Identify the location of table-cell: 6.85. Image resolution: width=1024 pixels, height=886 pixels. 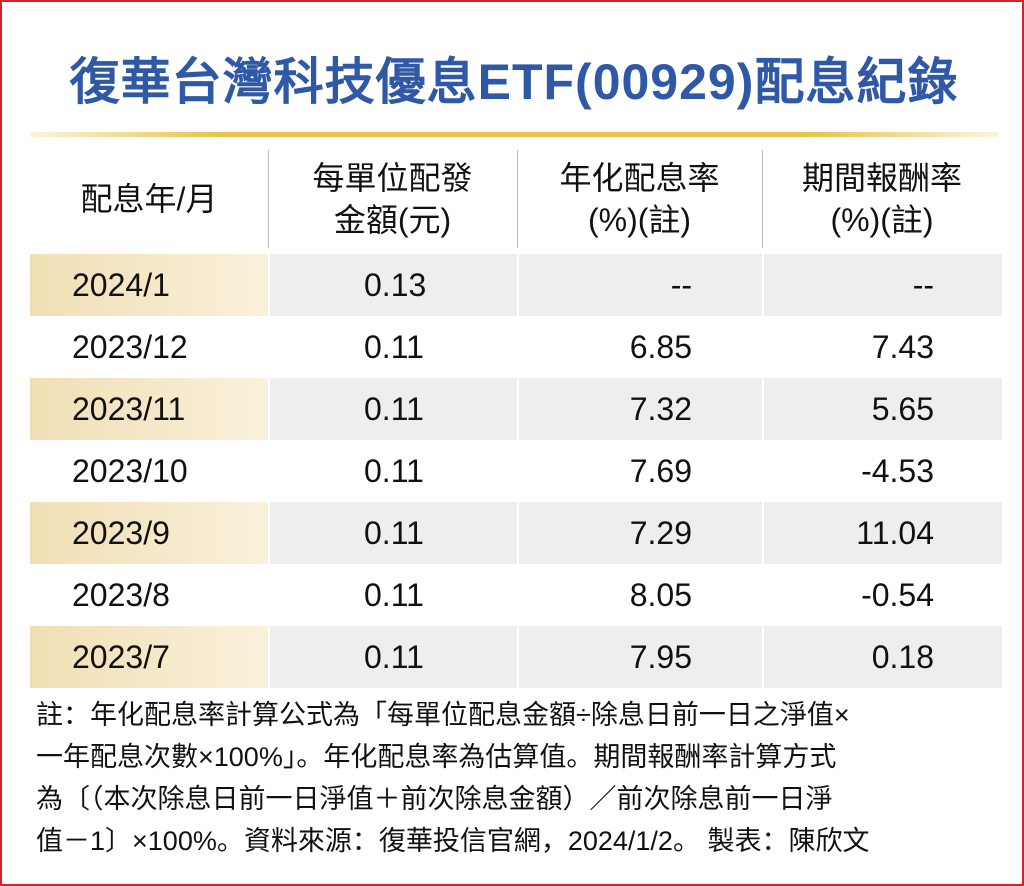
(660, 347).